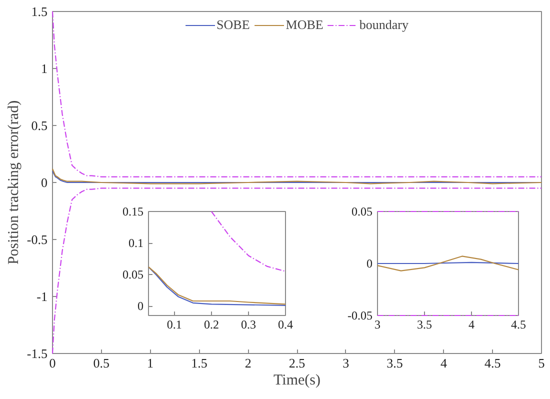  Describe the element at coordinates (39, 11) in the screenshot. I see `y-tick-label: 1.5` at that location.